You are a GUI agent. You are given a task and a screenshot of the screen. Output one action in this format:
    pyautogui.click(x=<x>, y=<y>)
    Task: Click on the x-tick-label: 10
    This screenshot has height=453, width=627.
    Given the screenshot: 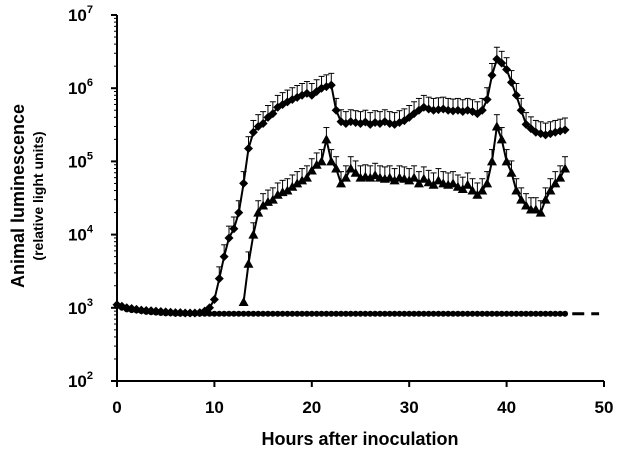 What is the action you would take?
    pyautogui.click(x=214, y=407)
    